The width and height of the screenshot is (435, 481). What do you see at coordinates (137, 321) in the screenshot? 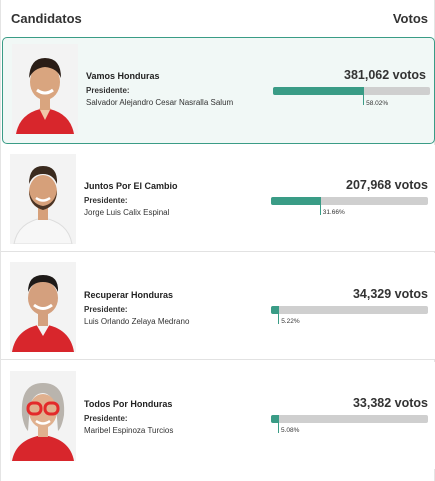
I see `president-name: Luis Orlando Zelaya Medrano` at bounding box center [137, 321].